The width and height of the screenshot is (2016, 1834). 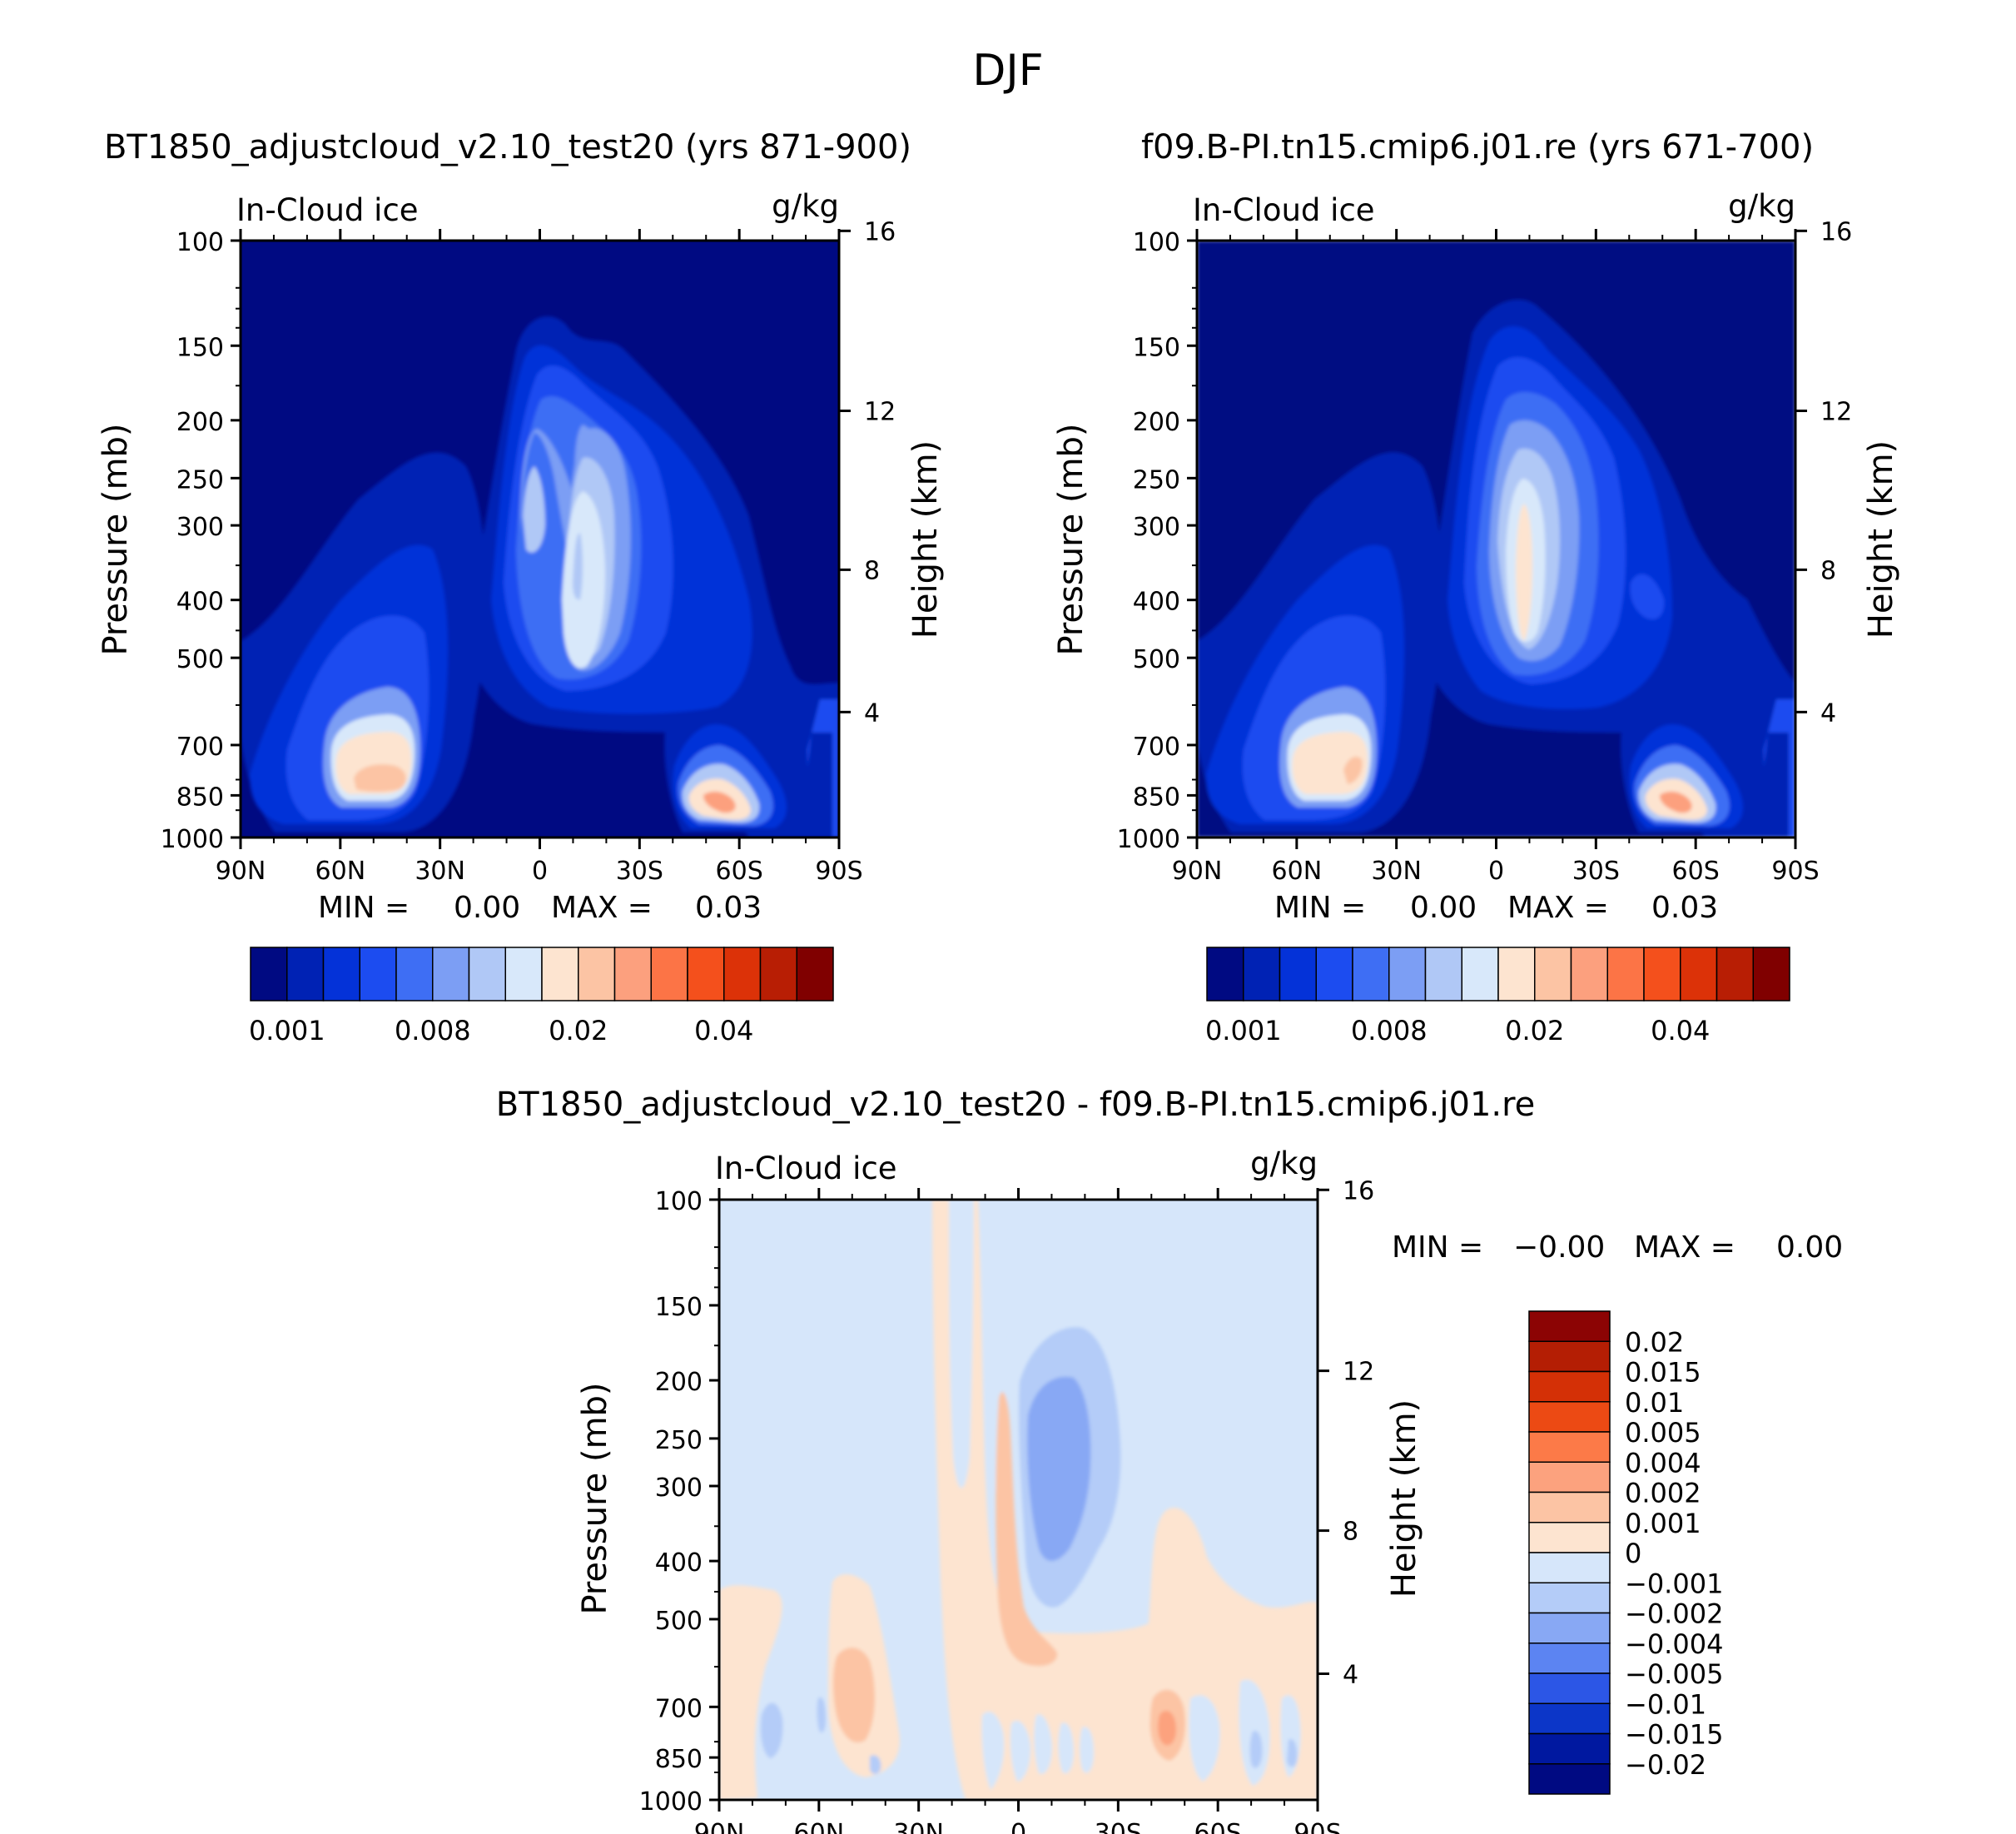 What do you see at coordinates (1654, 1342) in the screenshot?
I see `colorbar-label: 0.02` at bounding box center [1654, 1342].